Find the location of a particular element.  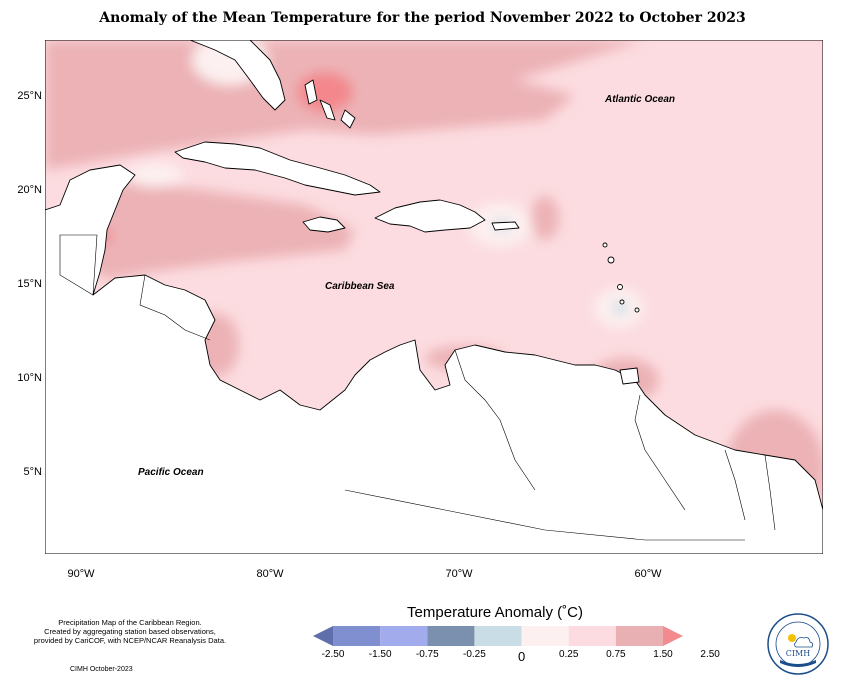

land-martinique is located at coordinates (620, 287).